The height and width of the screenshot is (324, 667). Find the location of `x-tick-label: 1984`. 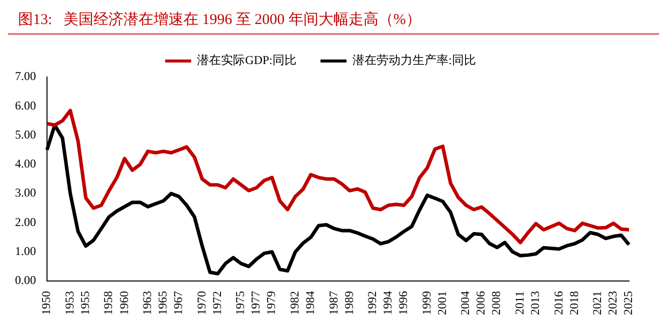

x-tick-label: 1984 is located at coordinates (309, 303).